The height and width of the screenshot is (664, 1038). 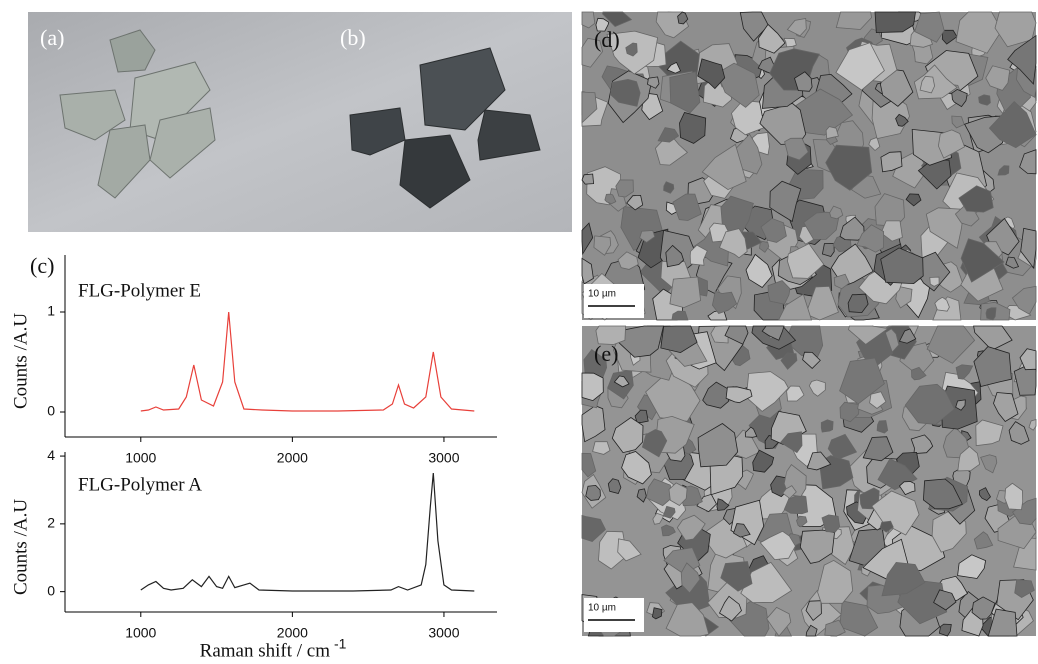 What do you see at coordinates (307, 532) in the screenshot?
I see `spectrum-line` at bounding box center [307, 532].